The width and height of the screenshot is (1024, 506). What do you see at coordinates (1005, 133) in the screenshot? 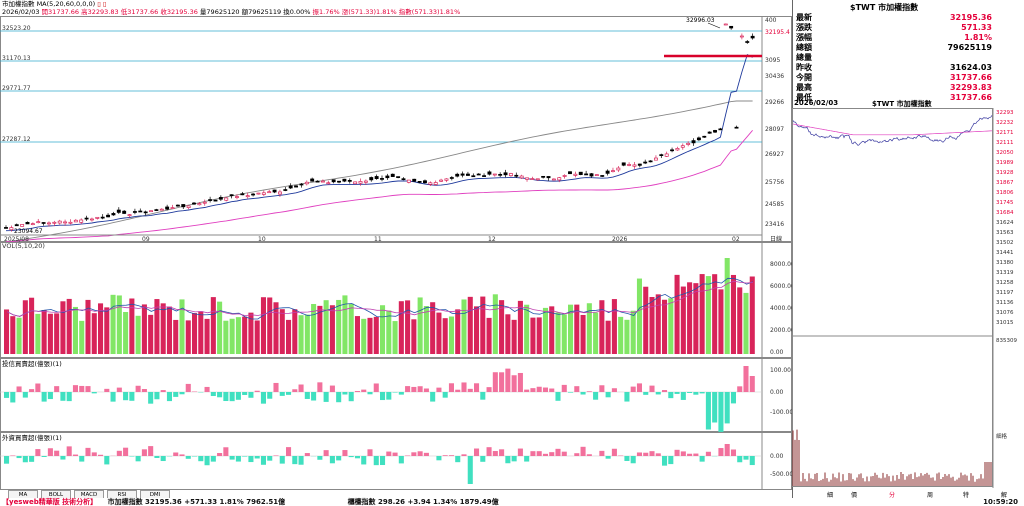
I see `intraday-yaxis-label: 32171` at bounding box center [1005, 133].